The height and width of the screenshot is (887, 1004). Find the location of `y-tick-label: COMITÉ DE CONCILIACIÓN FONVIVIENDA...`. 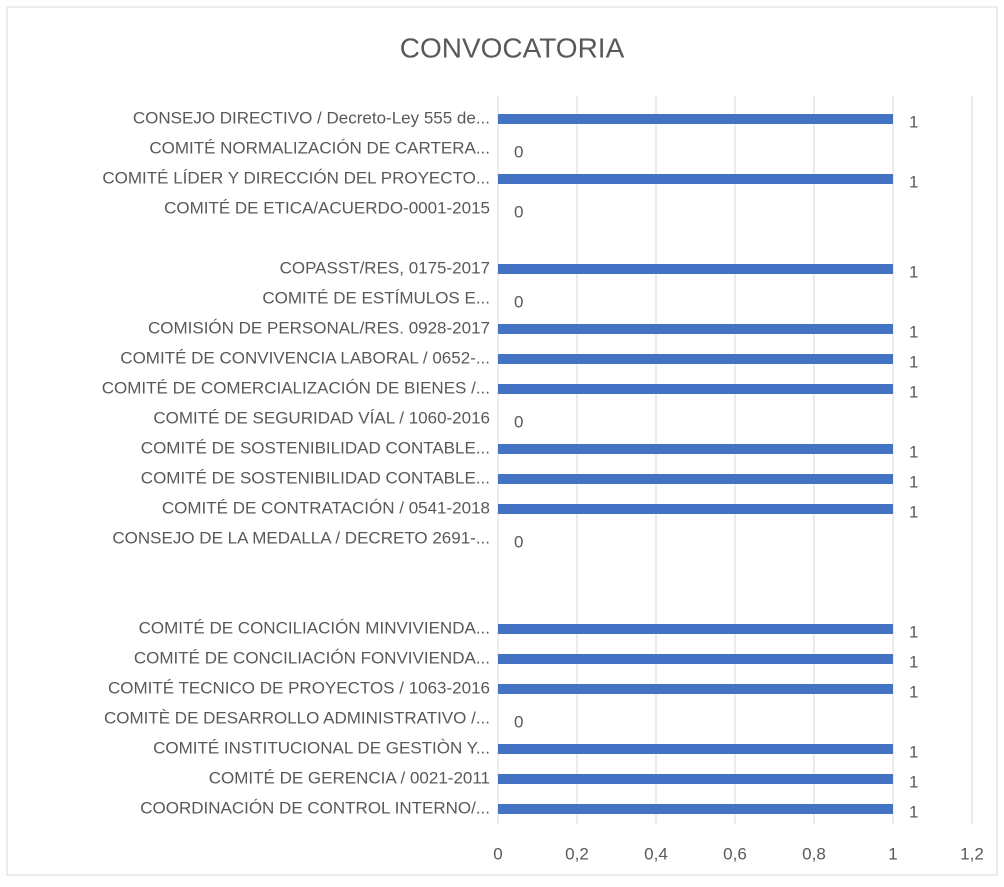

y-tick-label: COMITÉ DE CONCILIACIÓN FONVIVIENDA... is located at coordinates (312, 657).